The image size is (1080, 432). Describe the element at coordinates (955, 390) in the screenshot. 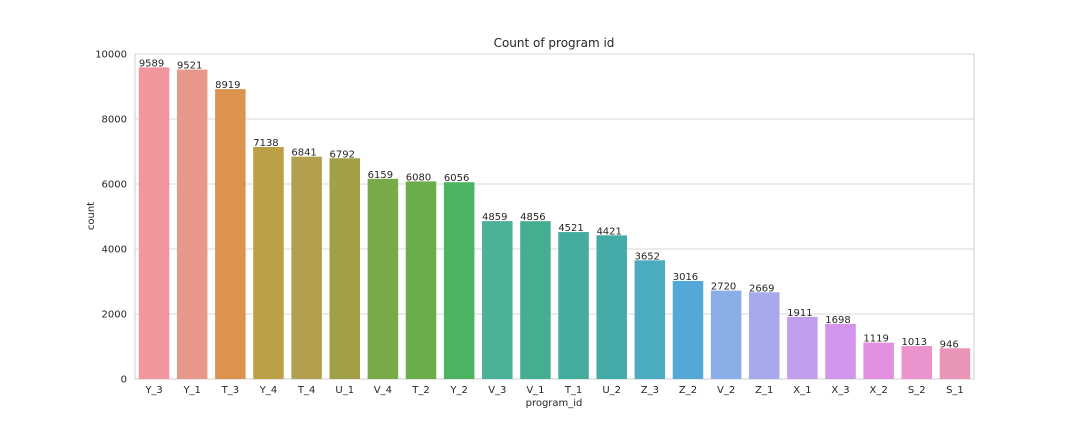

I see `x-tick-label-S_1: S_1` at that location.